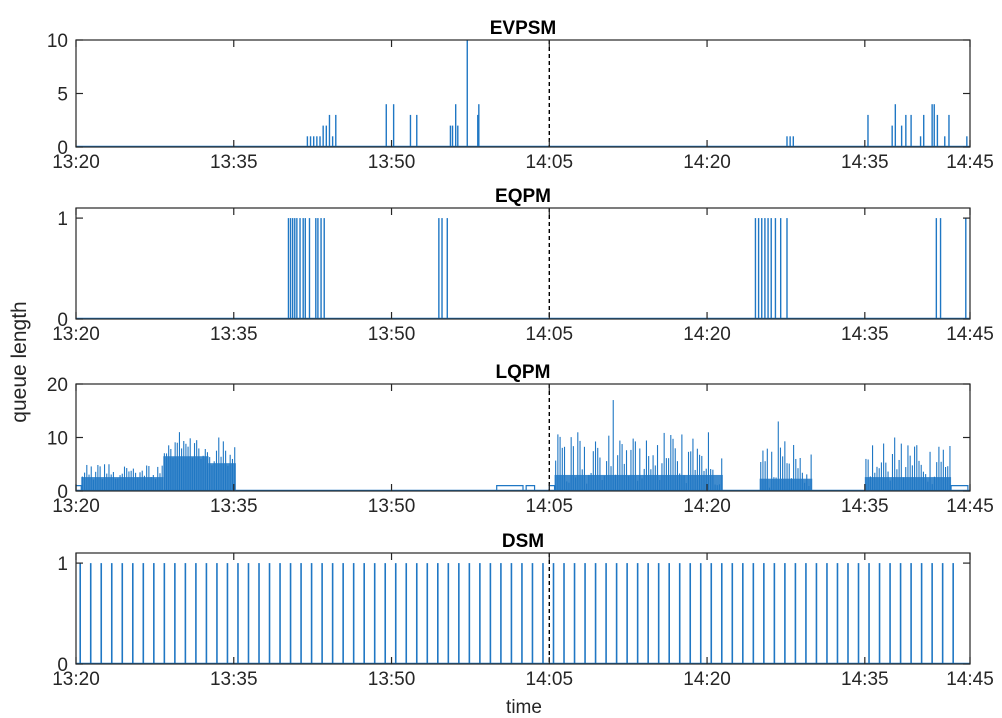 The height and width of the screenshot is (718, 1002). Describe the element at coordinates (523, 196) in the screenshot. I see `panel-title: EQPM` at that location.